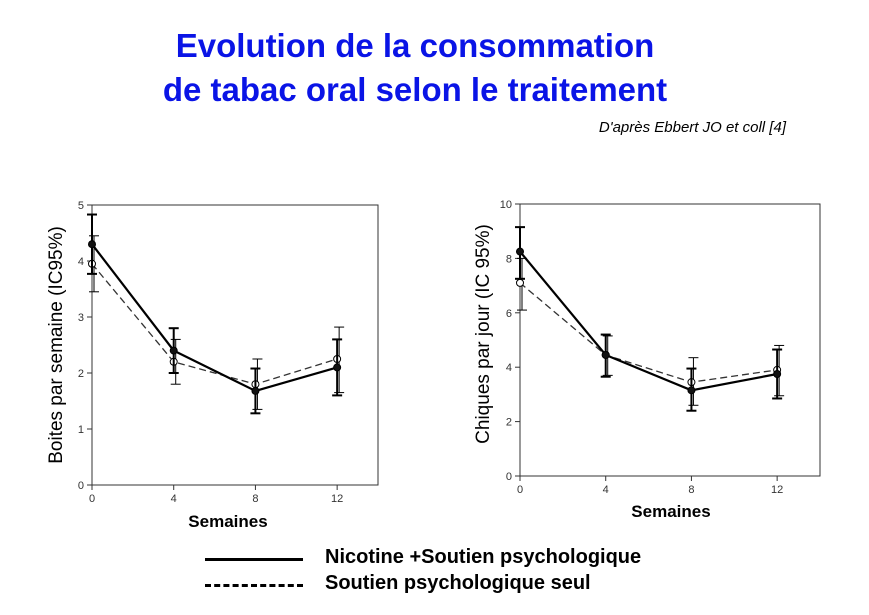 The width and height of the screenshot is (869, 615). Describe the element at coordinates (506, 205) in the screenshot. I see `y-tick-label: 10` at that location.